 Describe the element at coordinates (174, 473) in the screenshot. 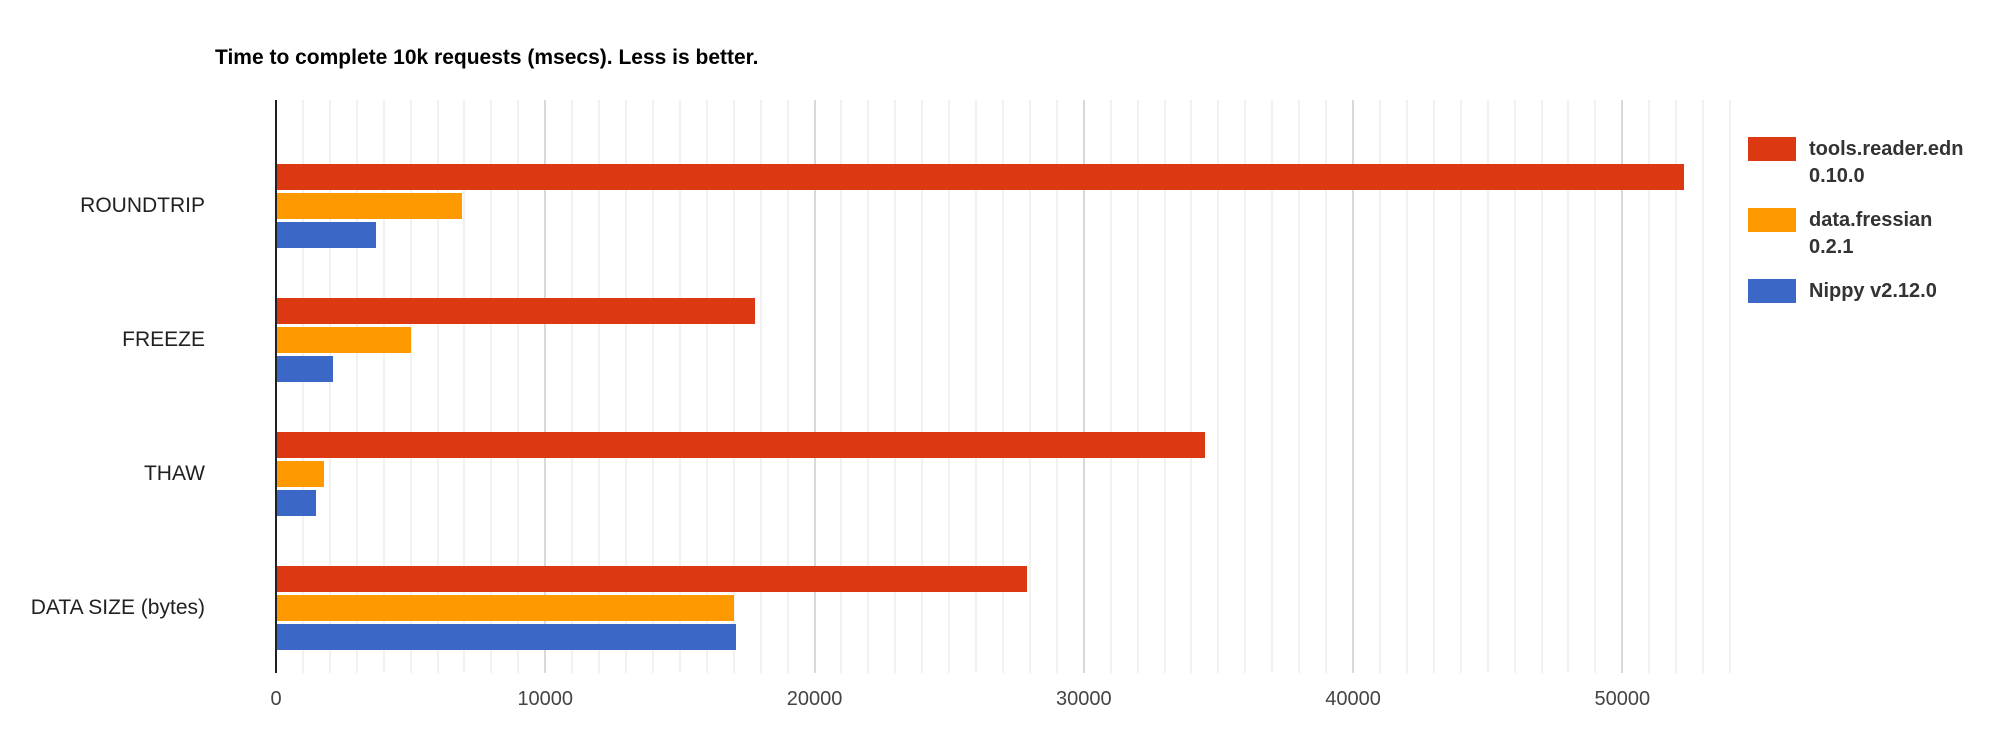

I see `category-label-thaw: THAW` at that location.